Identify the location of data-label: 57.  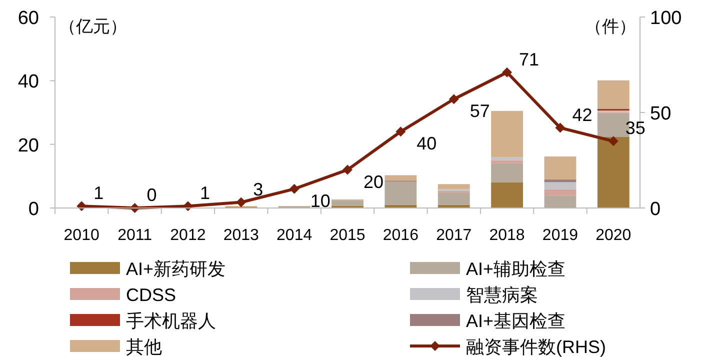
(480, 111).